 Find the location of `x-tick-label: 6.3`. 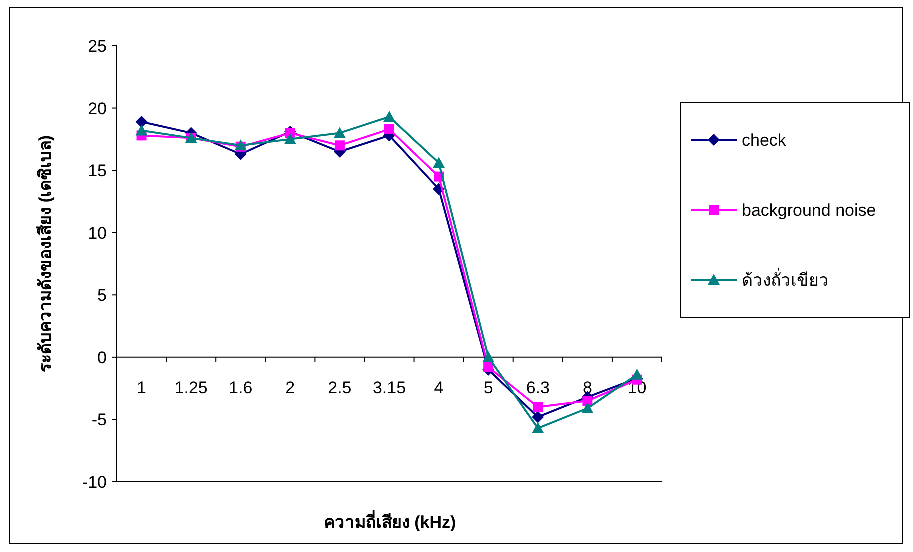

x-tick-label: 6.3 is located at coordinates (538, 388).